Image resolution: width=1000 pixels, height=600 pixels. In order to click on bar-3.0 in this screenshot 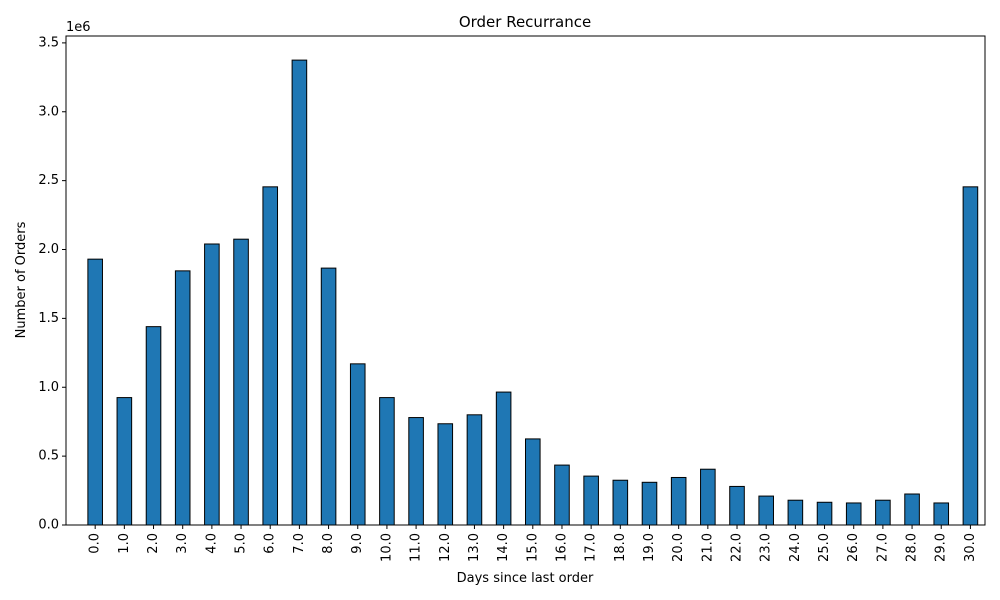, I will do `click(182, 398)`.